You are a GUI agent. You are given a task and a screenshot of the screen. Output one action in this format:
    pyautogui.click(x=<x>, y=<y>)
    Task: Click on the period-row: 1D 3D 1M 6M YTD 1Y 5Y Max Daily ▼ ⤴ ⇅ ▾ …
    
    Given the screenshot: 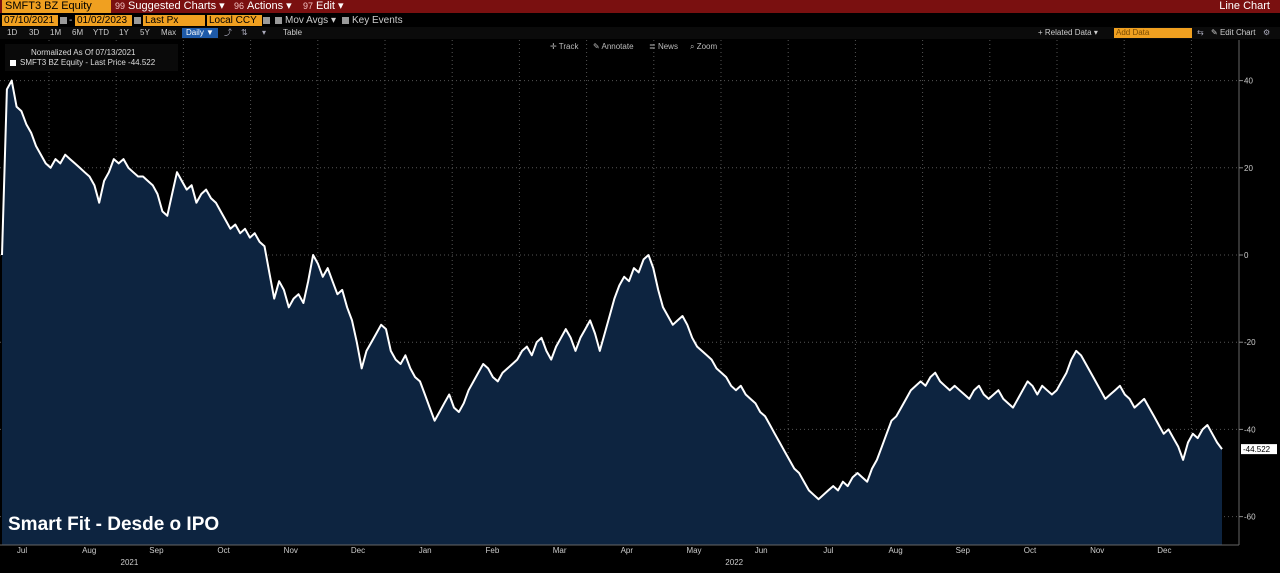 What is the action you would take?
    pyautogui.click(x=640, y=33)
    